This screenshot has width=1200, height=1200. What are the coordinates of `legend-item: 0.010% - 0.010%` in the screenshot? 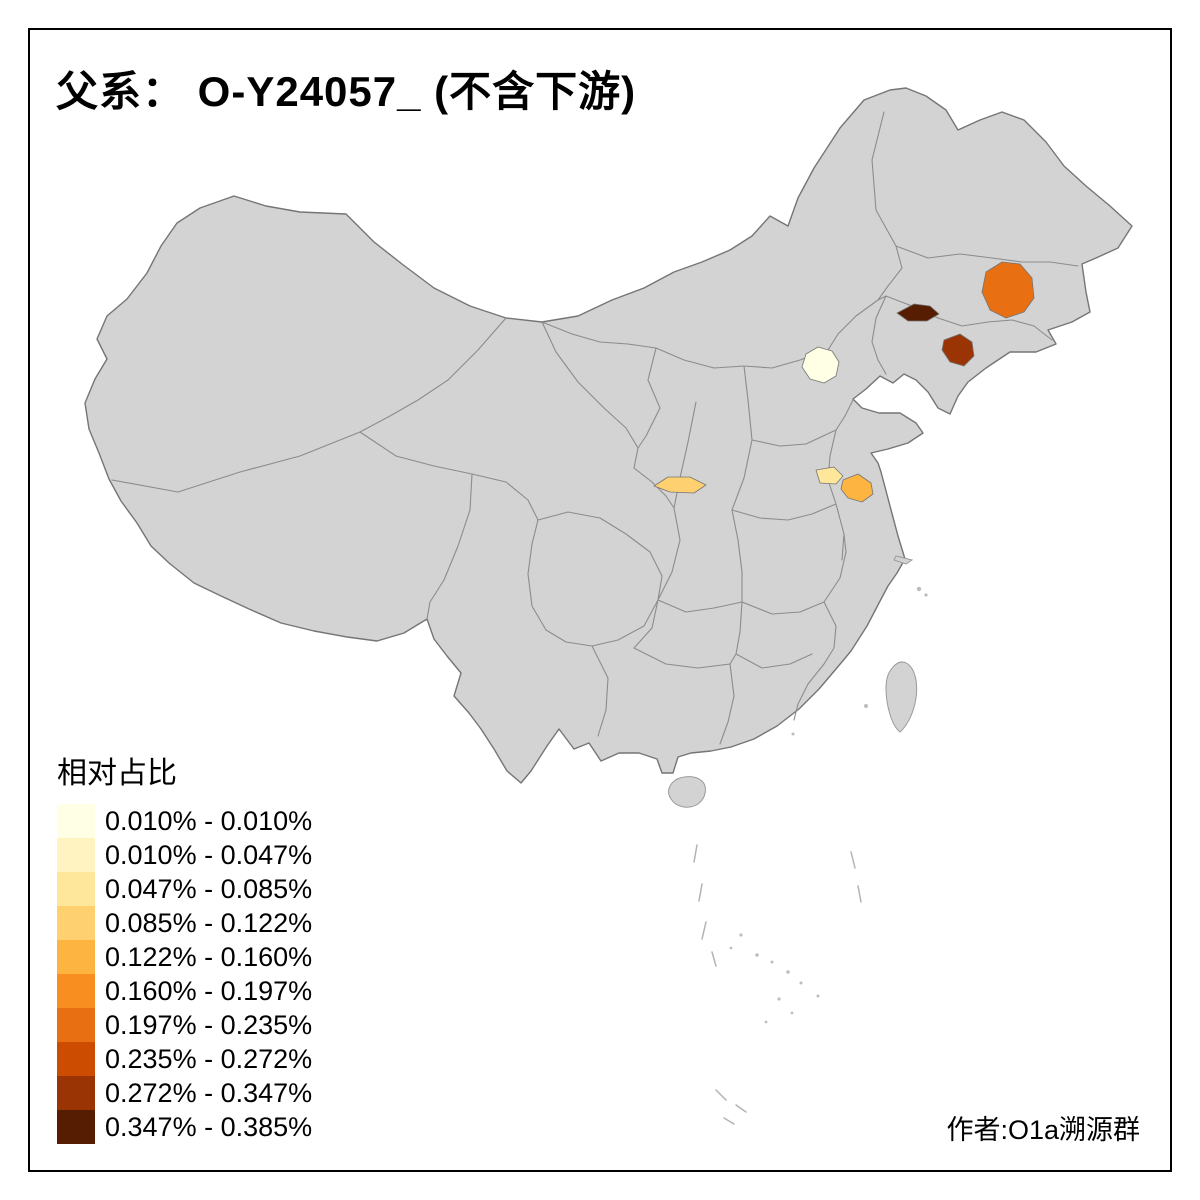 It's located at (184, 821).